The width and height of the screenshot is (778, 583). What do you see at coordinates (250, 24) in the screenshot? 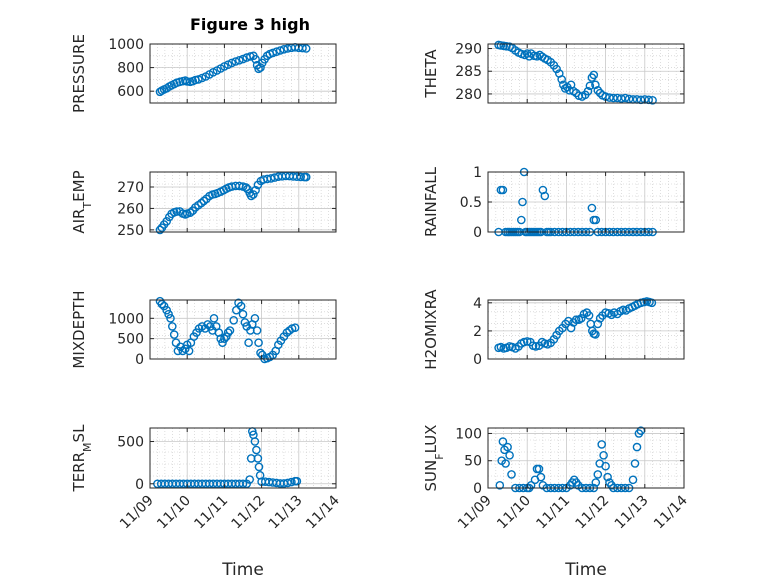
I see `figure-title: Figure 3 high` at bounding box center [250, 24].